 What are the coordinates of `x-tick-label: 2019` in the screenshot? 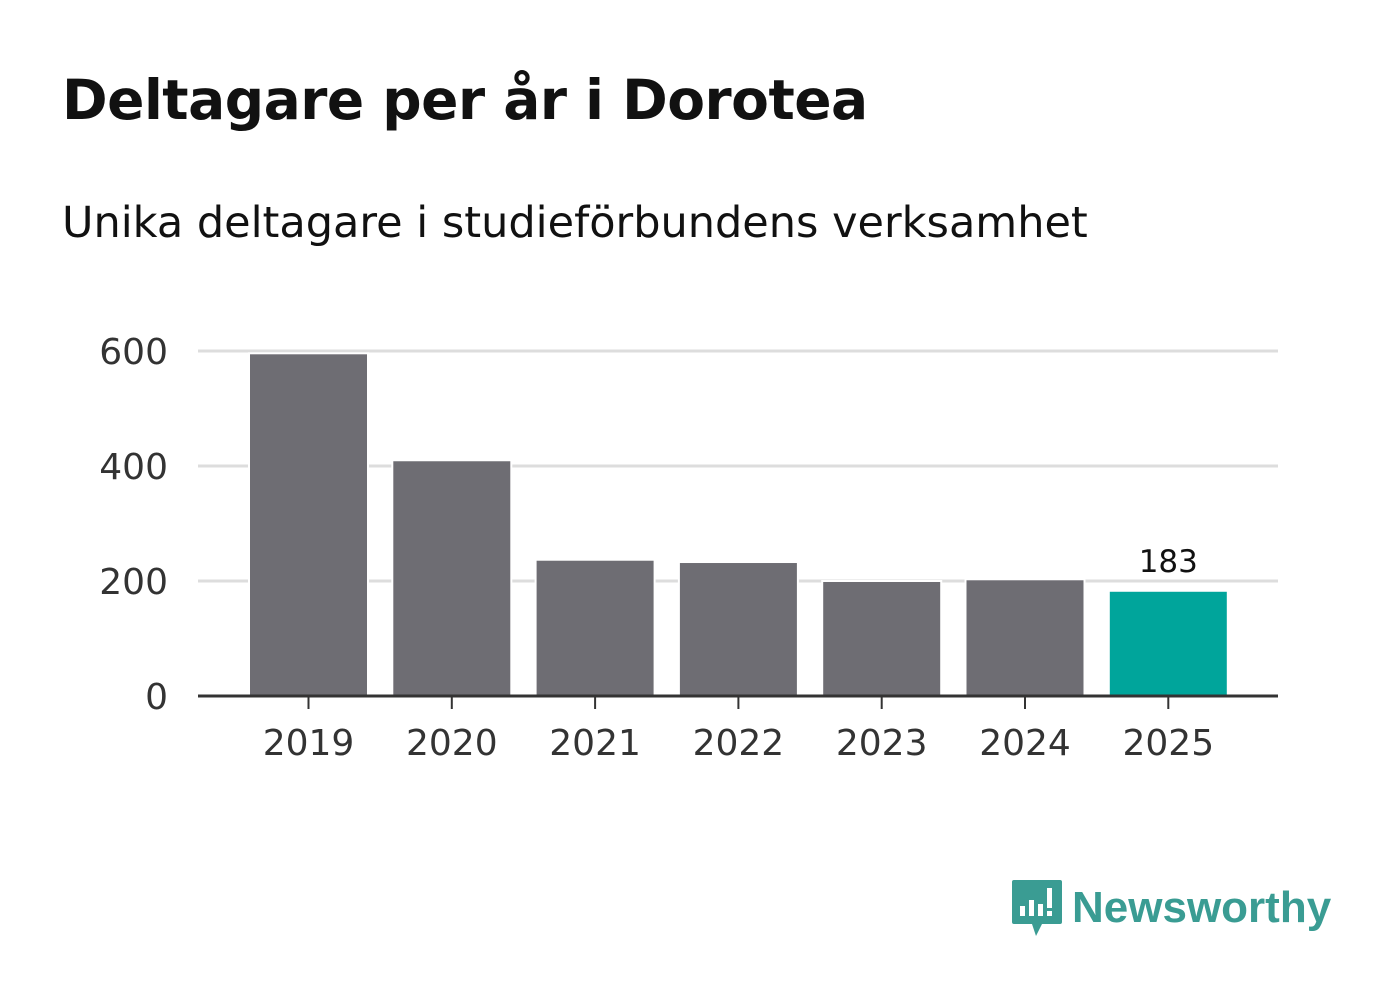 It's located at (309, 743).